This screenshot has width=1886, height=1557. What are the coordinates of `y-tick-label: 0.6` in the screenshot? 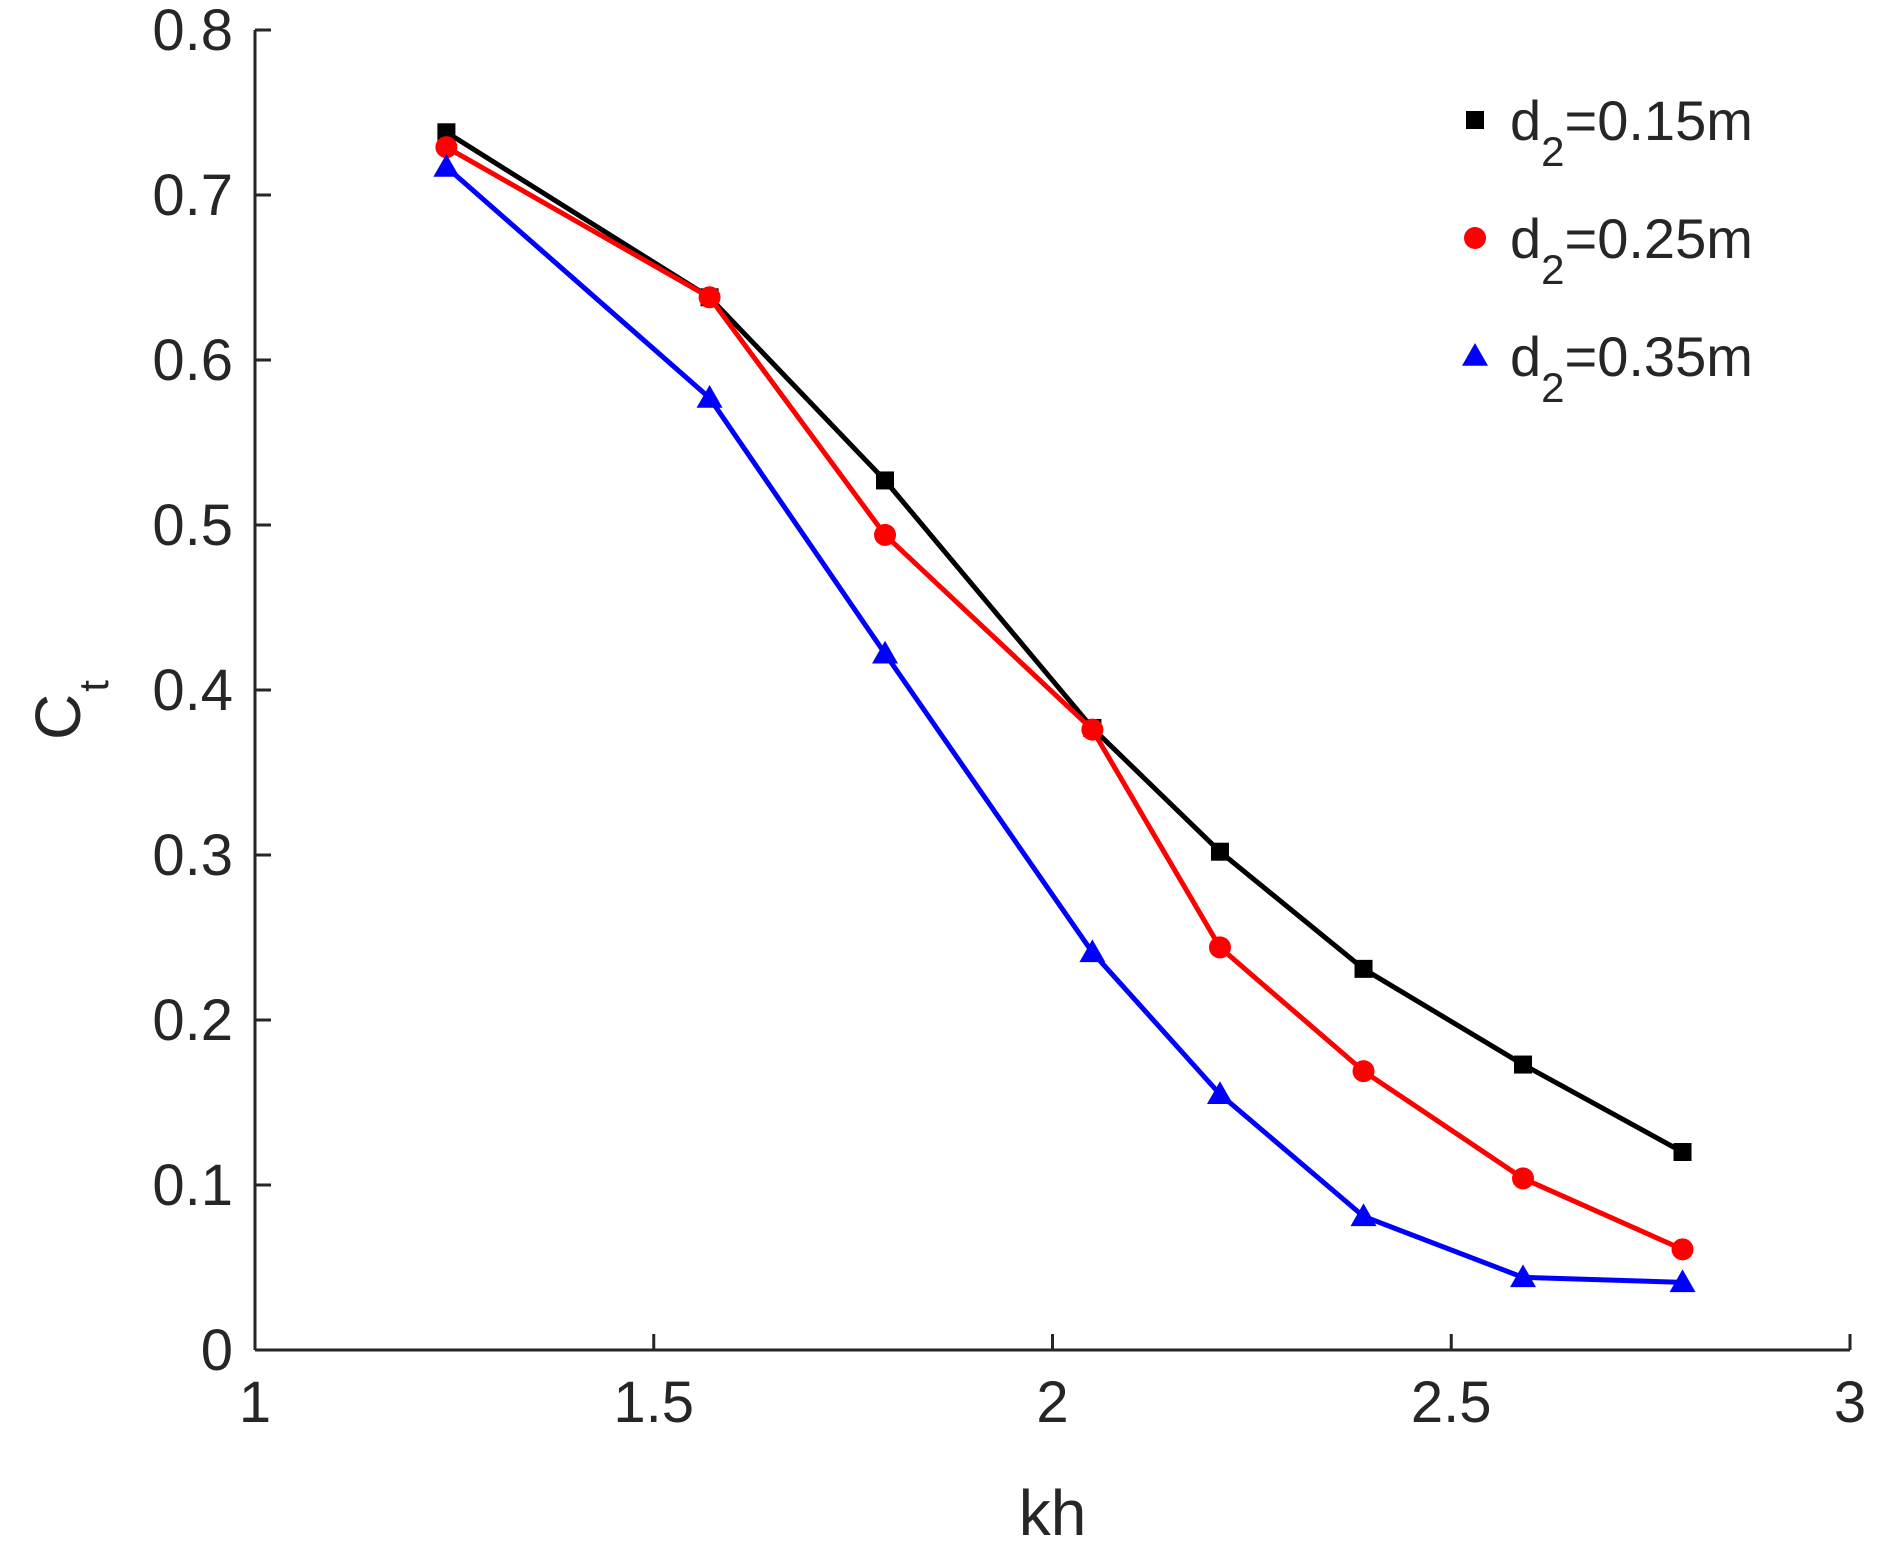 It's located at (192, 360).